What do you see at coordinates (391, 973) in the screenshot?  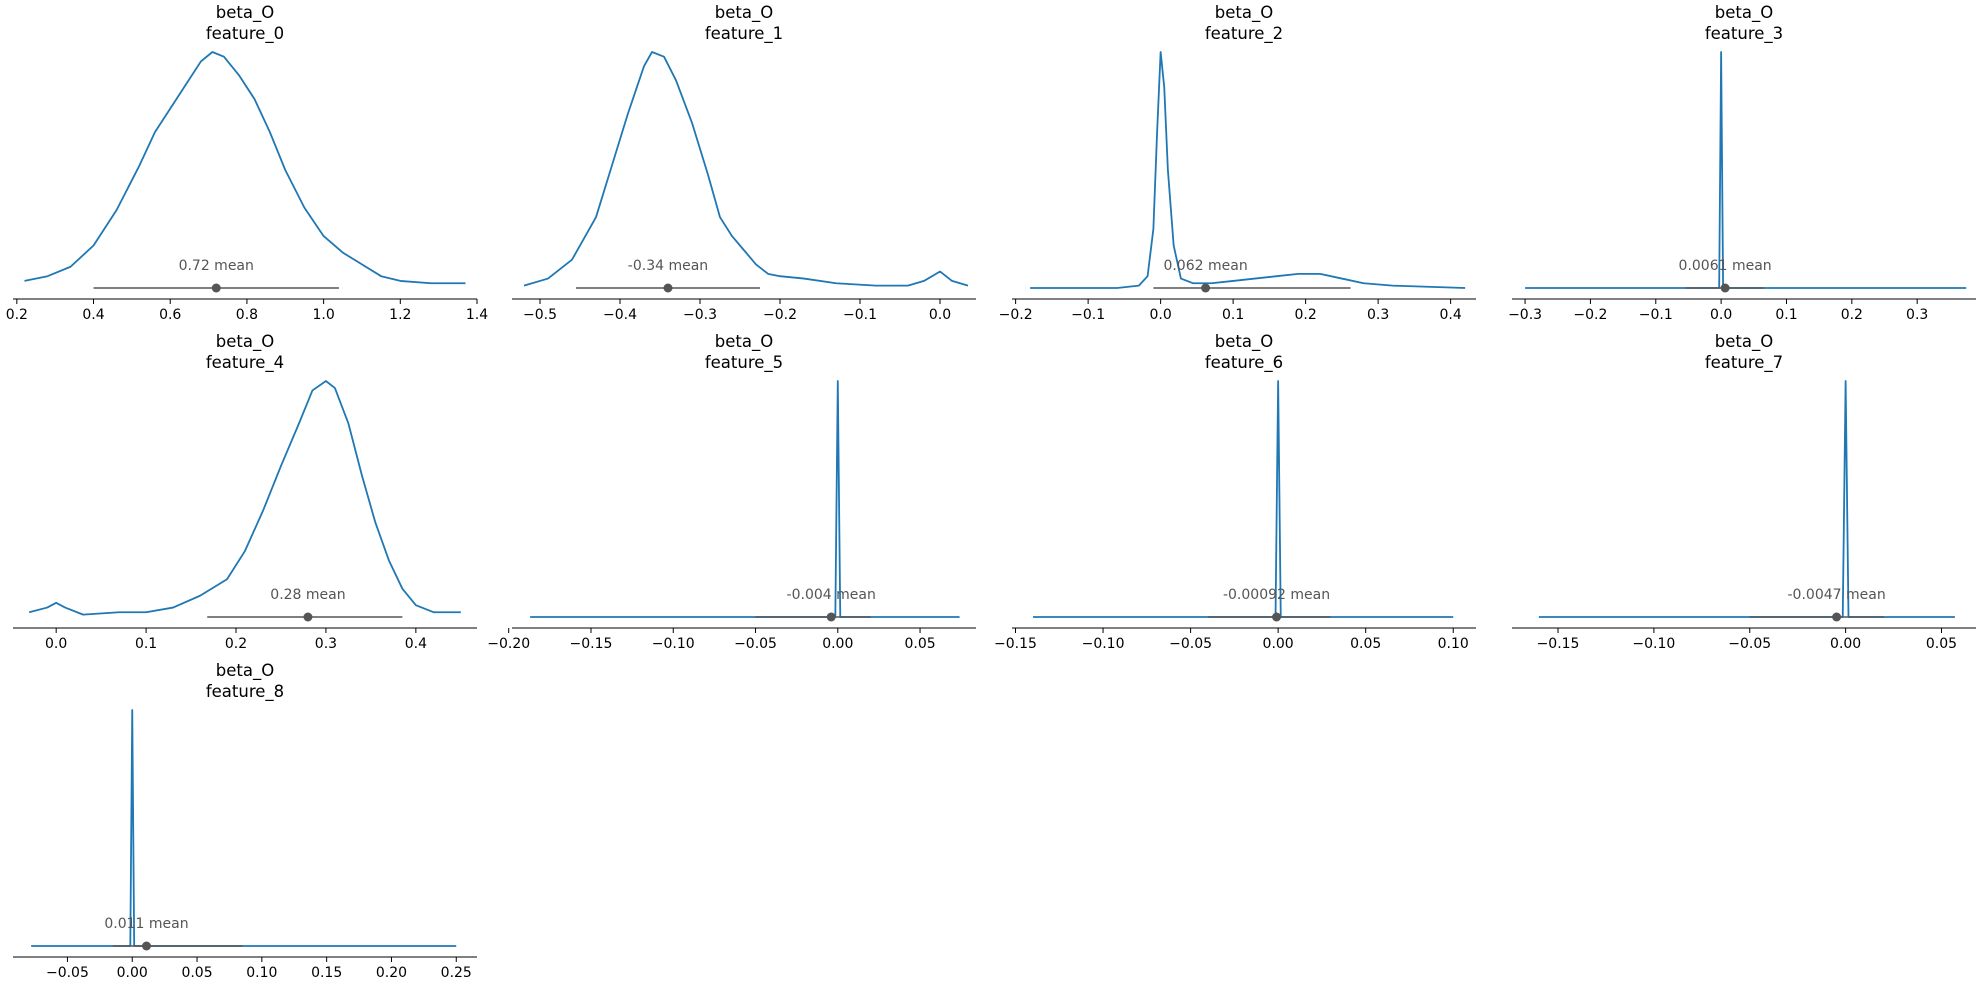 I see `x-tick-label: 0.20` at bounding box center [391, 973].